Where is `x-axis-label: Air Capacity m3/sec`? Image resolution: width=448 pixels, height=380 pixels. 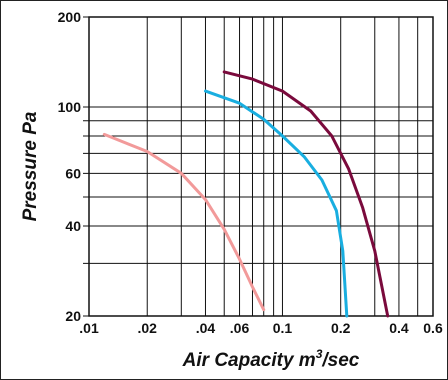
x-axis-label: Air Capacity m3/sec is located at coordinates (271, 359).